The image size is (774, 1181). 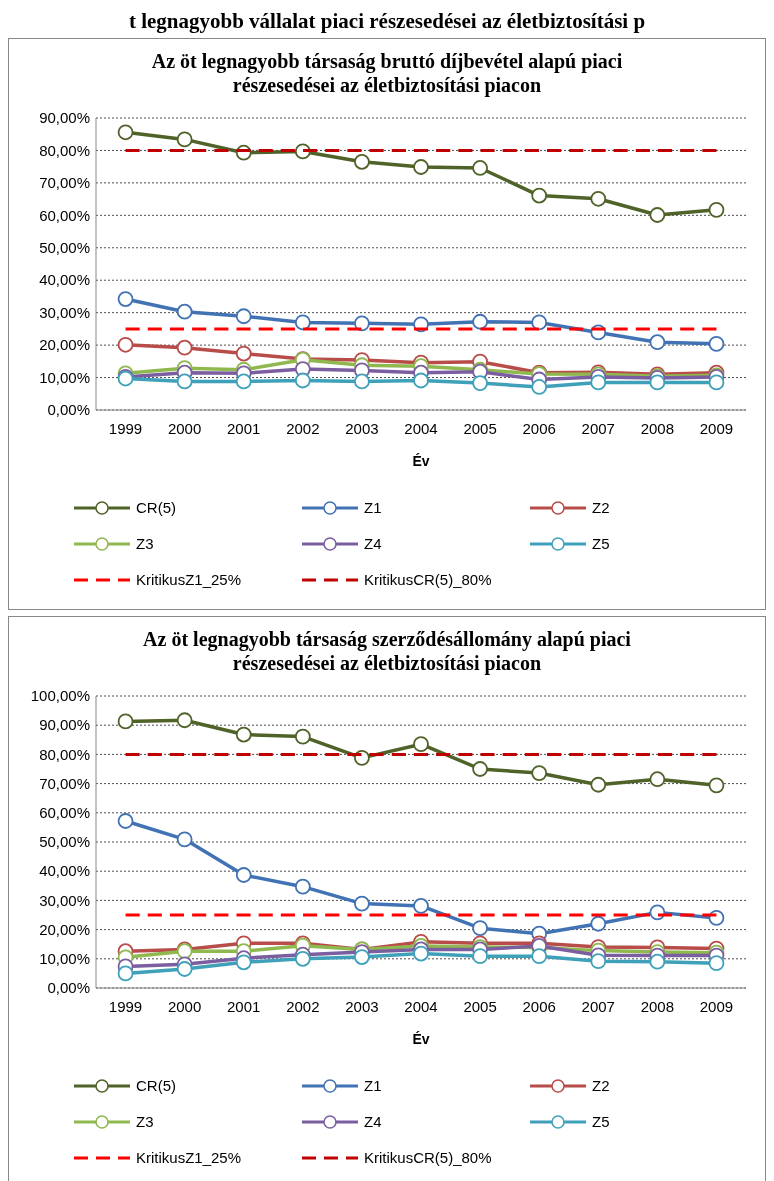 I want to click on y-tick-label: 100,00%, so click(x=60, y=696).